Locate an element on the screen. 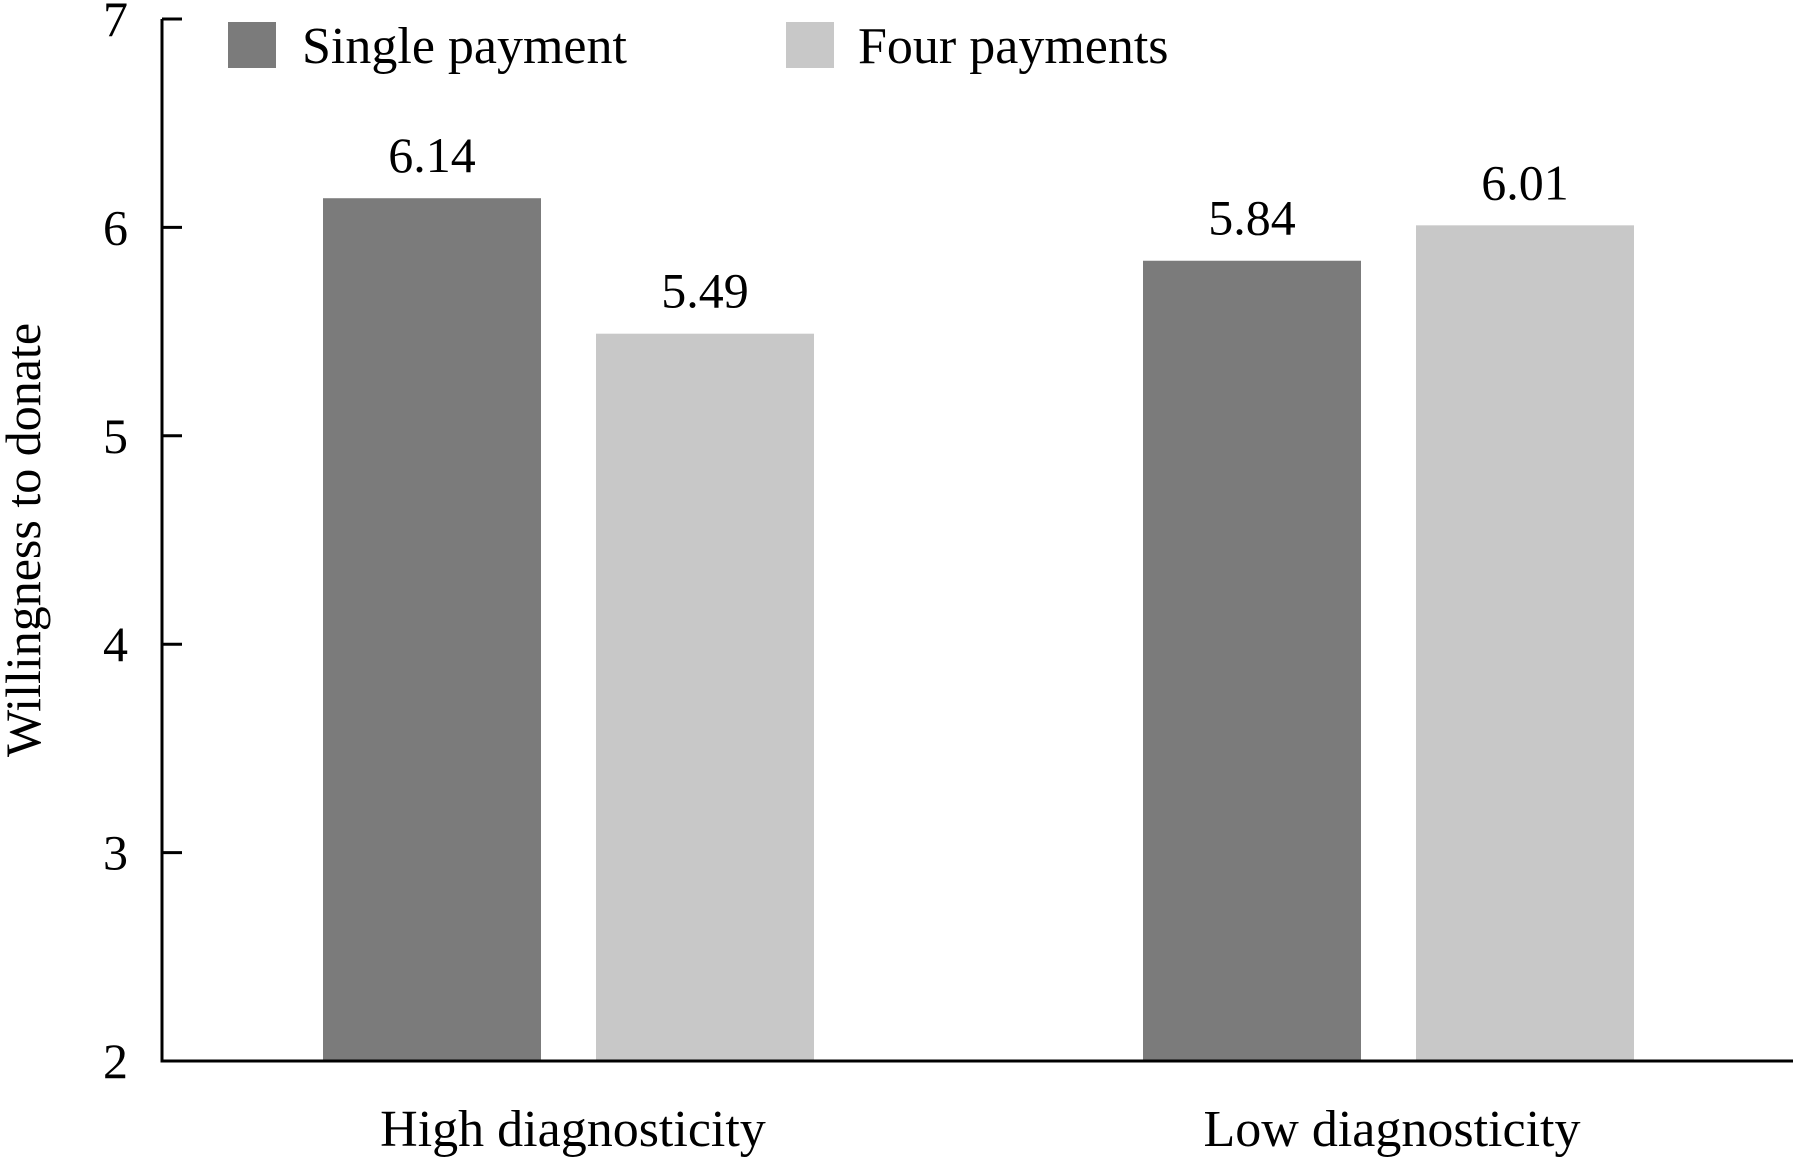 This screenshot has height=1162, width=1793. bar-single-low is located at coordinates (1252, 660).